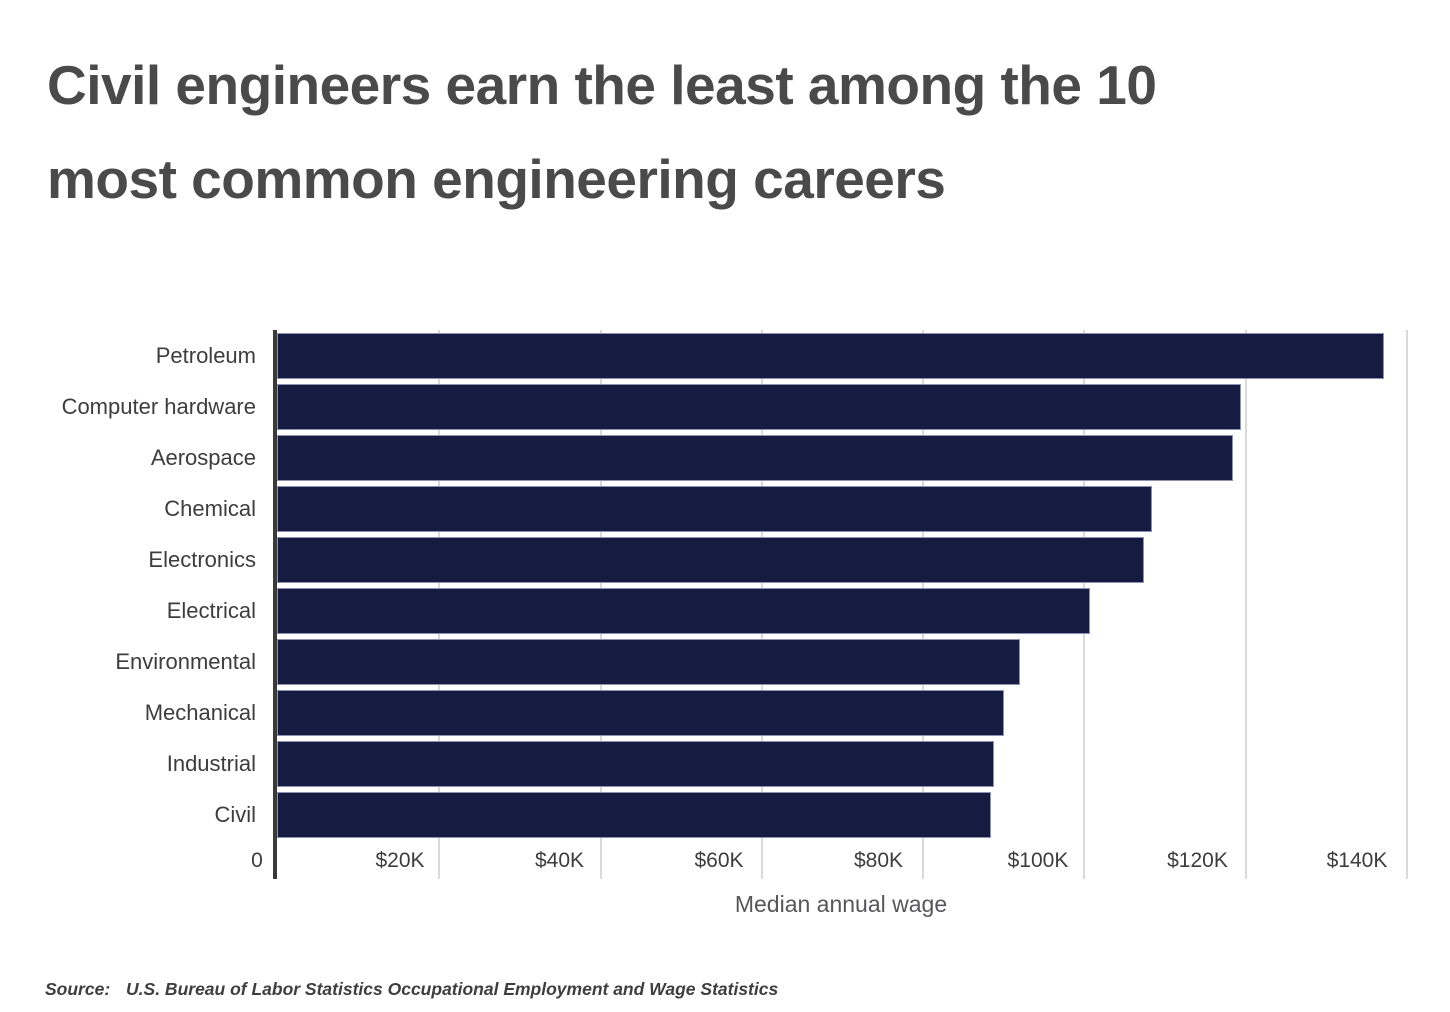  I want to click on bar-computer-hardware, so click(759, 407).